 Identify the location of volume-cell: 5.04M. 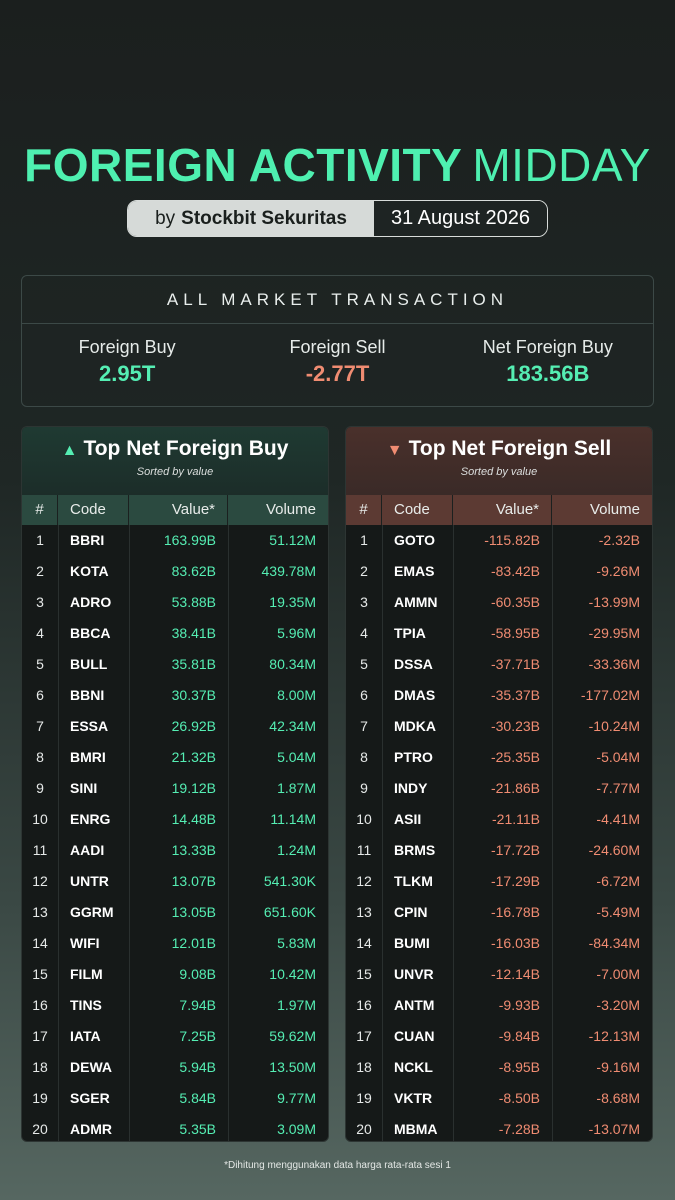
(296, 757).